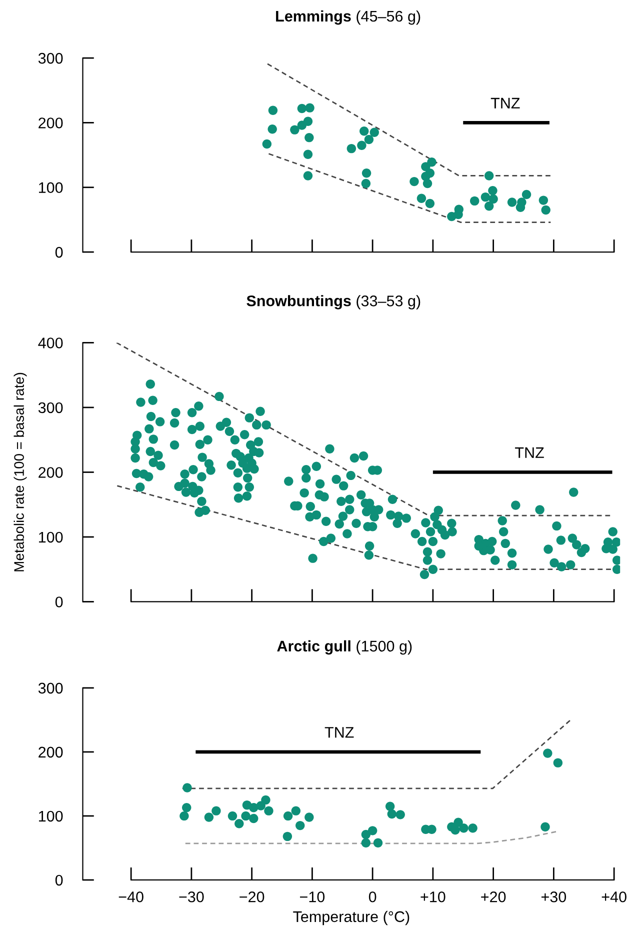 The width and height of the screenshot is (627, 930). Describe the element at coordinates (553, 896) in the screenshot. I see `x-tick-label: +30` at that location.